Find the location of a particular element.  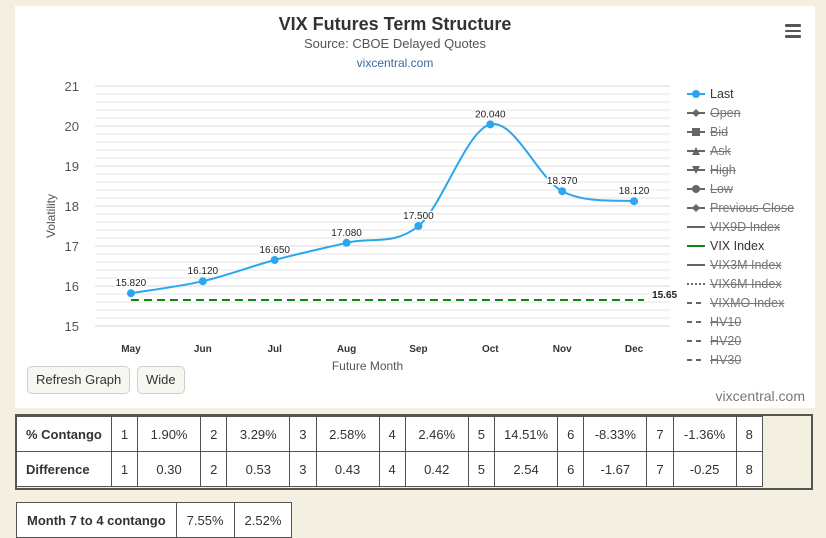

legend-item: VIXMO Index is located at coordinates (751, 302).